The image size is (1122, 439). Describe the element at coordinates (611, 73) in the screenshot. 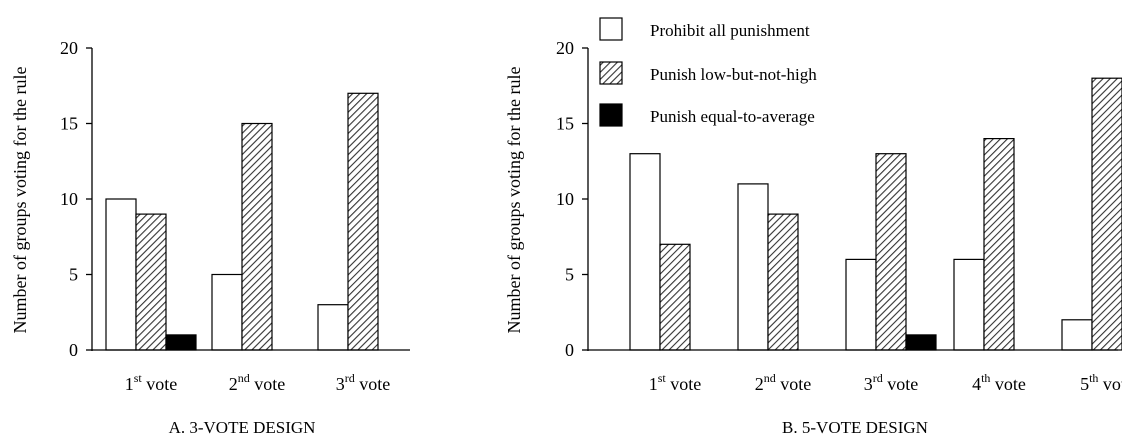

I see `legend-swatch-low-not-high` at that location.